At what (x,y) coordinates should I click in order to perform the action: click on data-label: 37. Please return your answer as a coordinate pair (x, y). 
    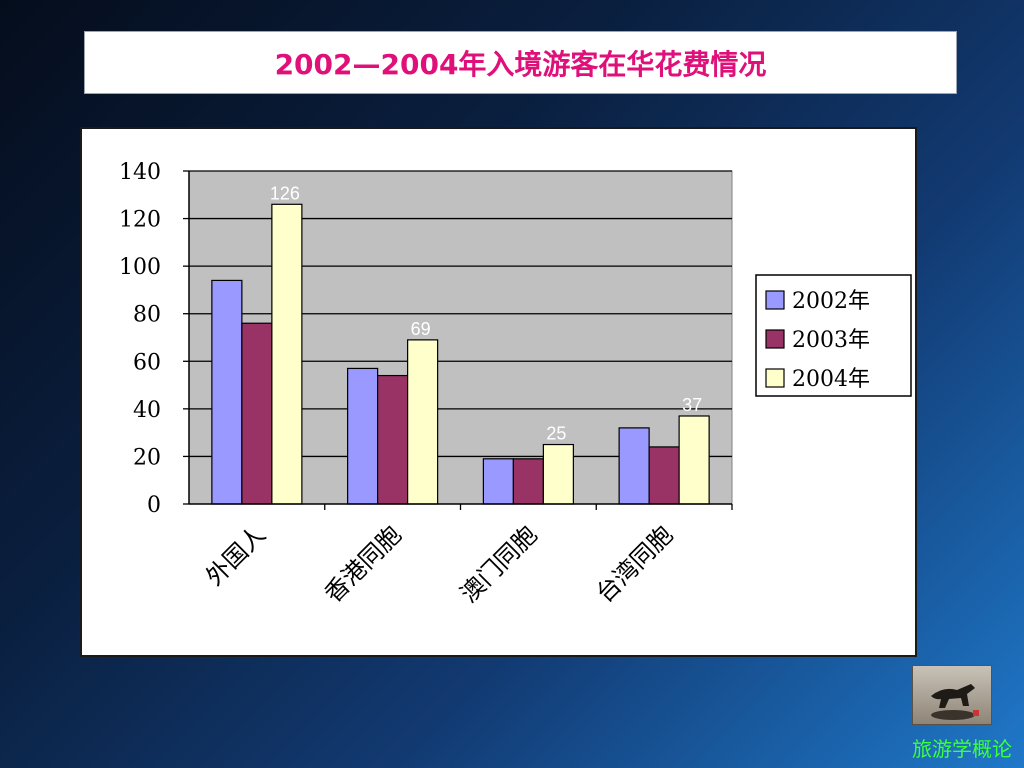
    Looking at the image, I should click on (692, 405).